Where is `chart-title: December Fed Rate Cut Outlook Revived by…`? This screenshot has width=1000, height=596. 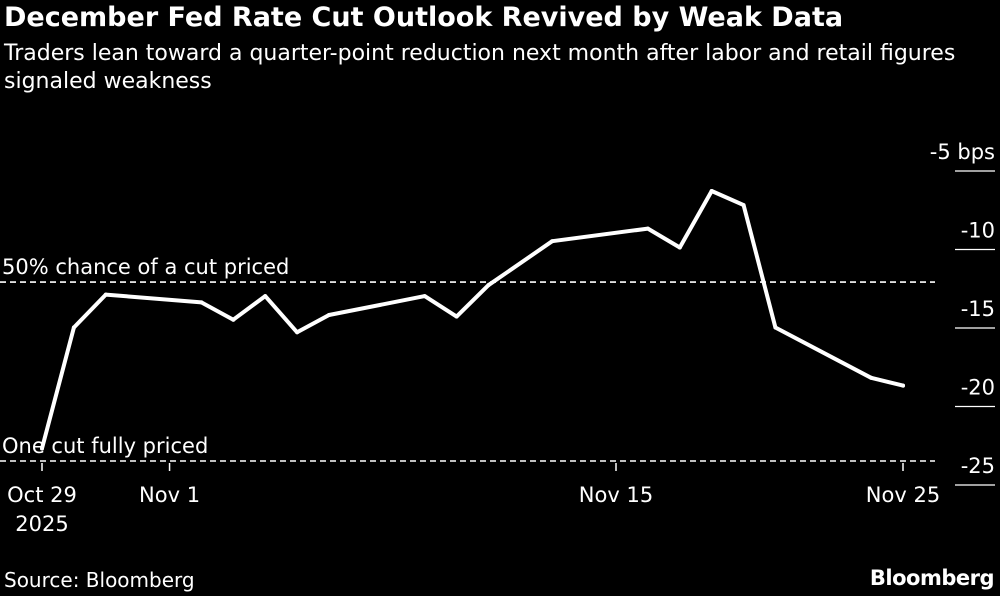
chart-title: December Fed Rate Cut Outlook Revived by… is located at coordinates (424, 17).